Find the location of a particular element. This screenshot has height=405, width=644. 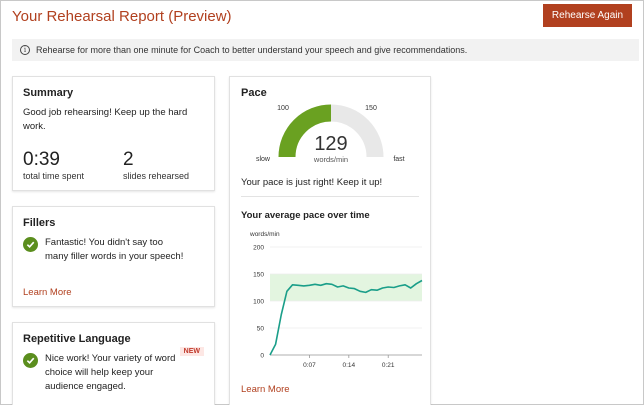

time-value: 0:39 is located at coordinates (41, 159).